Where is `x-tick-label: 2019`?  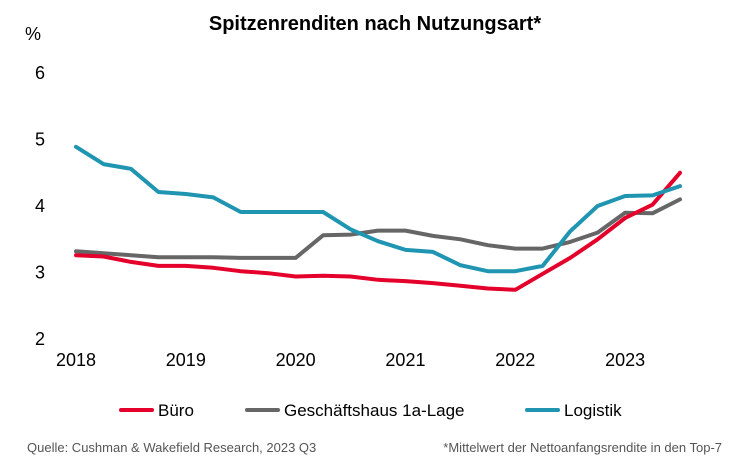
x-tick-label: 2019 is located at coordinates (186, 360).